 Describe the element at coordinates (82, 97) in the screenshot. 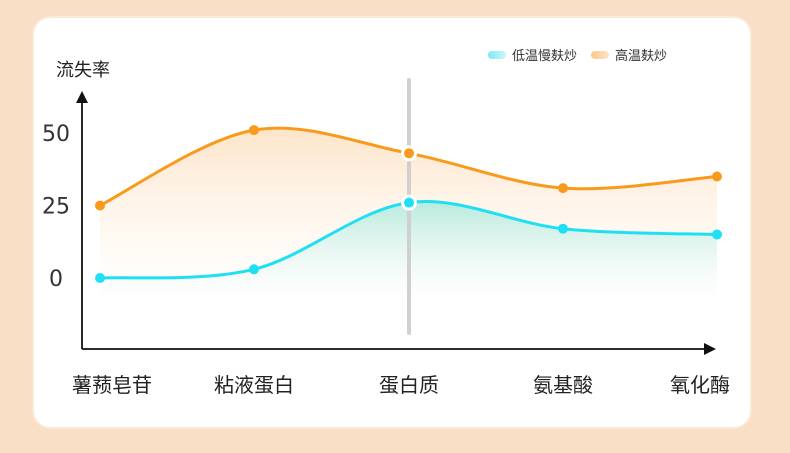

I see `y-axis-arrow` at that location.